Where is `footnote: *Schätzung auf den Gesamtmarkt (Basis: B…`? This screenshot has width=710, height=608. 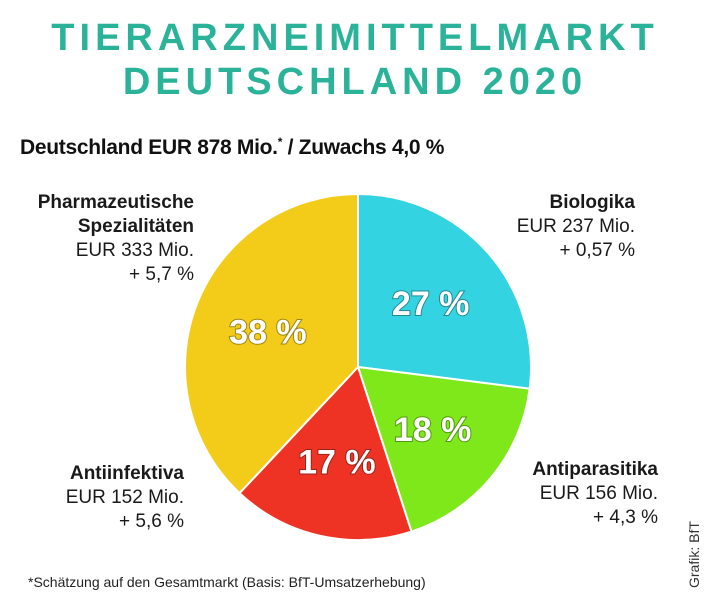 footnote: *Schätzung auf den Gesamtmarkt (Basis: B… is located at coordinates (227, 582).